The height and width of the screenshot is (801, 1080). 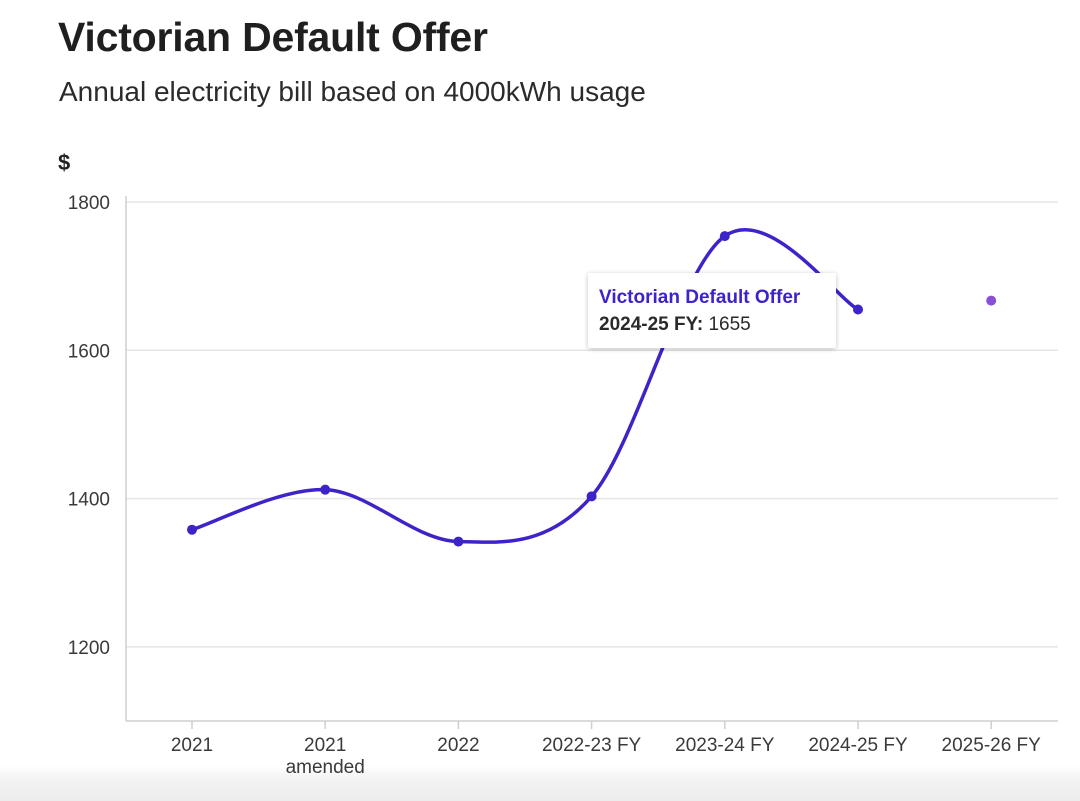 What do you see at coordinates (592, 745) in the screenshot?
I see `x-tick-label: 2022-23 FY` at bounding box center [592, 745].